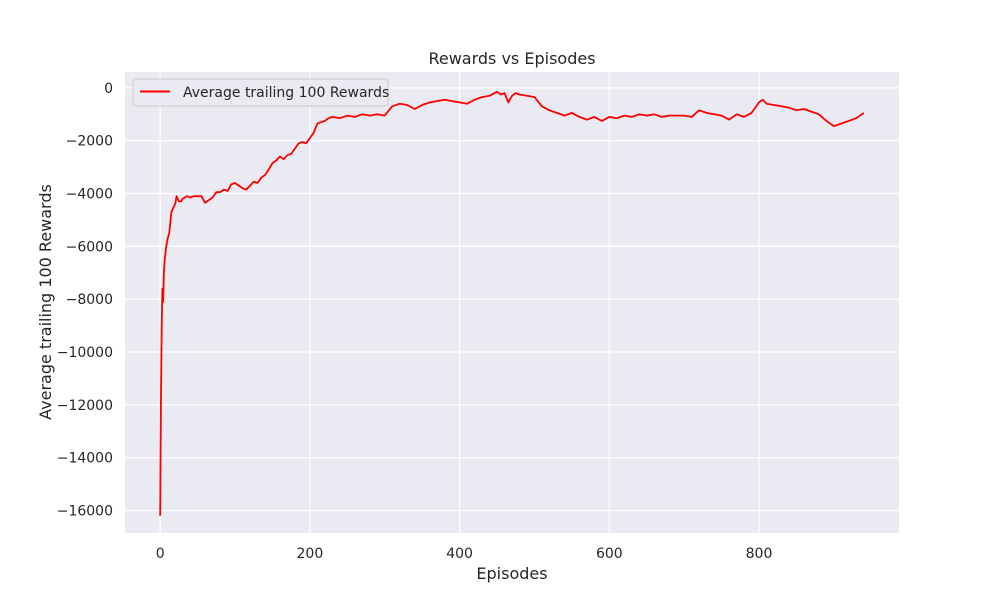  What do you see at coordinates (459, 554) in the screenshot?
I see `x-tick-label: 400` at bounding box center [459, 554].